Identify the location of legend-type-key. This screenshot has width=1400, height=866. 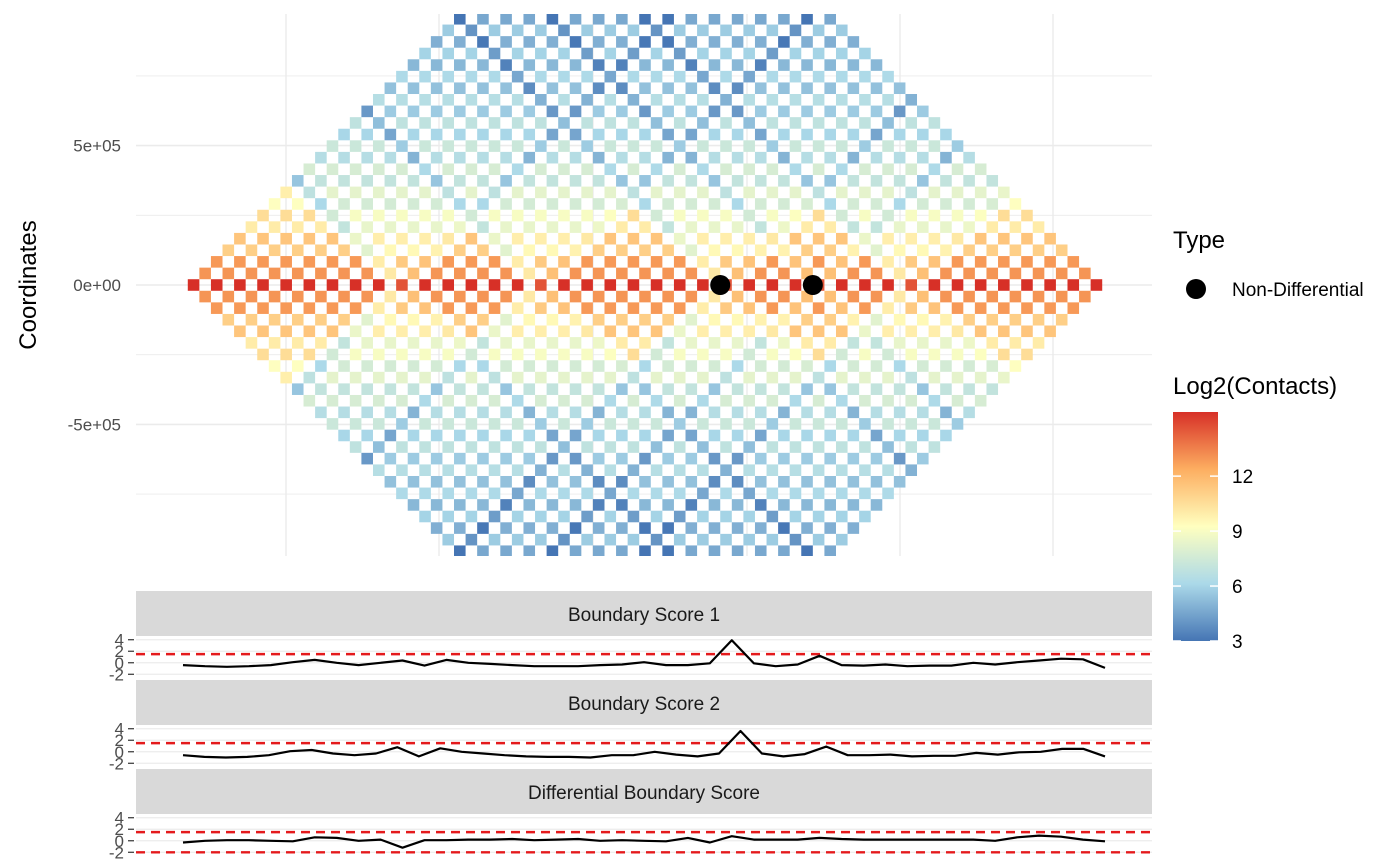
(1196, 289).